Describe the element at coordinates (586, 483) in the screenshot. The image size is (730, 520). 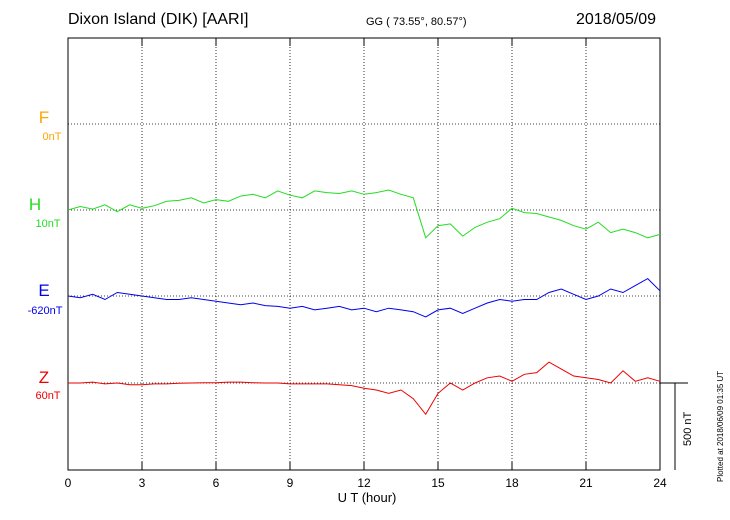
I see `x-tick-label: 21` at that location.